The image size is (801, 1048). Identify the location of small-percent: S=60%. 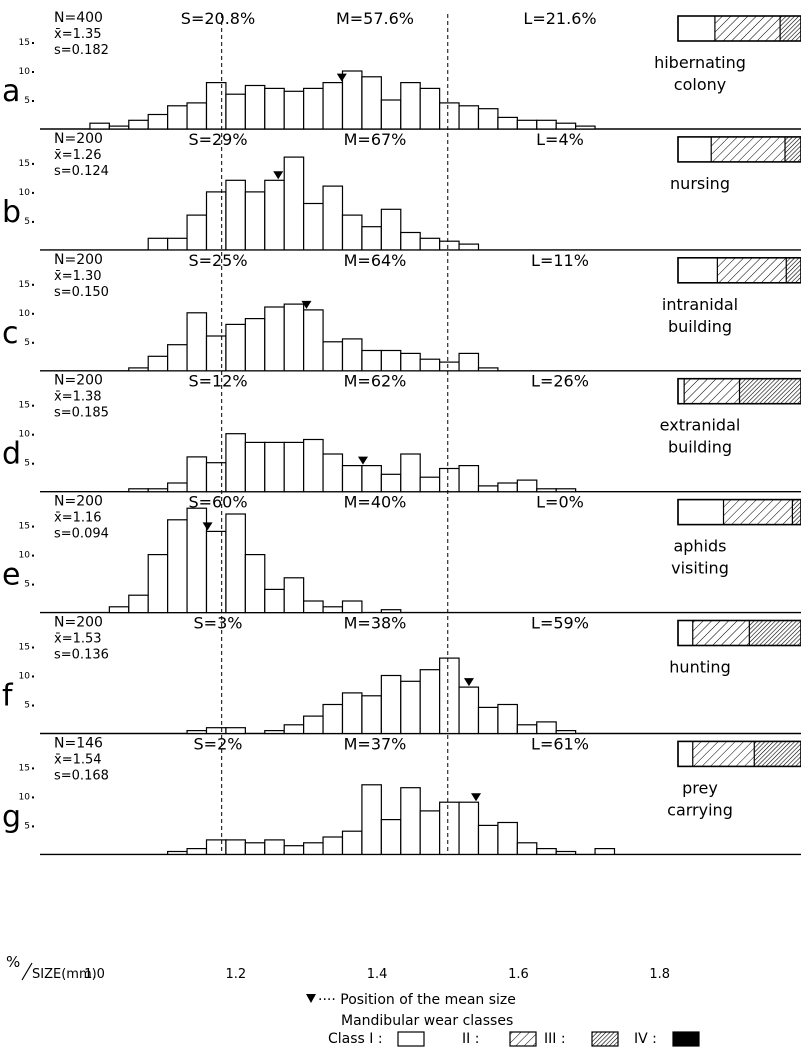
(217, 502).